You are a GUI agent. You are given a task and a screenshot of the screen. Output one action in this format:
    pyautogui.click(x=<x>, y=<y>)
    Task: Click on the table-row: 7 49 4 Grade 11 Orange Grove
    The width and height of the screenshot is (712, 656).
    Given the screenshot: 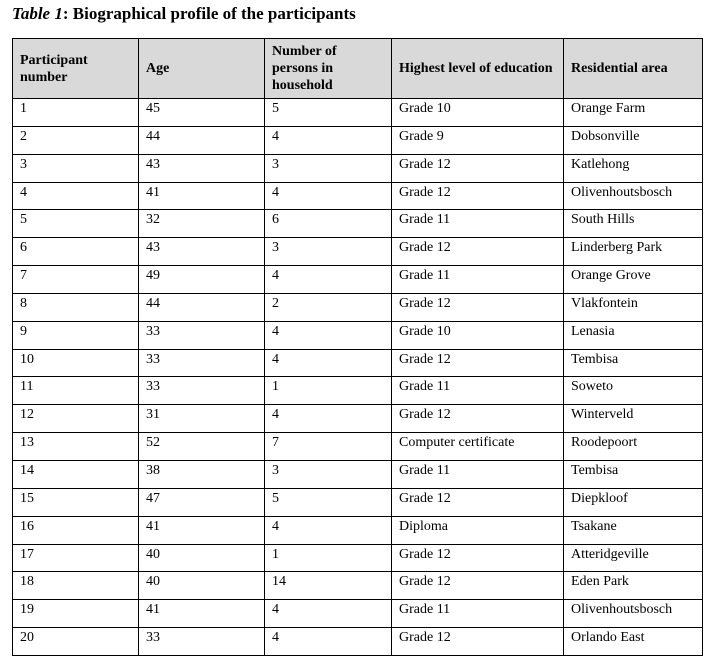 What is the action you would take?
    pyautogui.click(x=357, y=279)
    